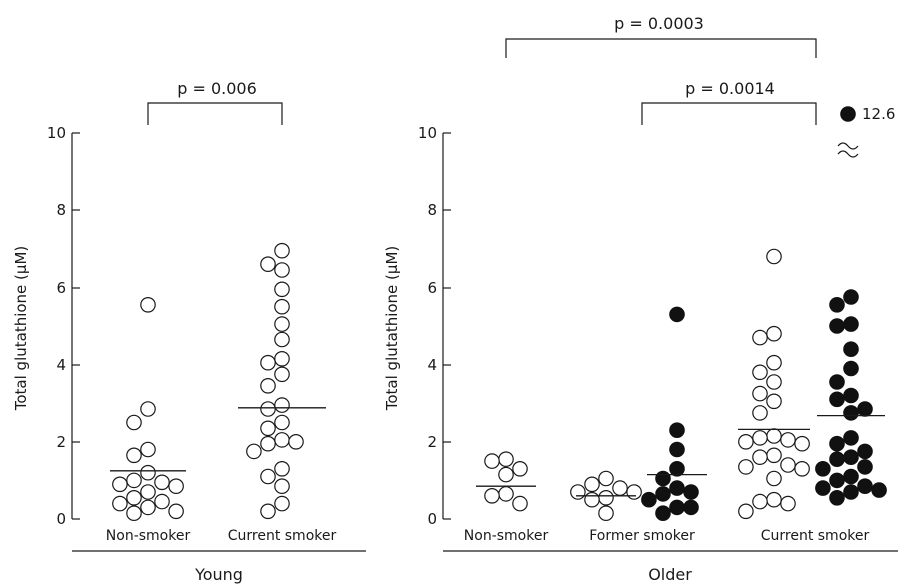 This screenshot has height=584, width=914. Describe the element at coordinates (61, 210) in the screenshot. I see `young-y-tick-label: 8` at that location.